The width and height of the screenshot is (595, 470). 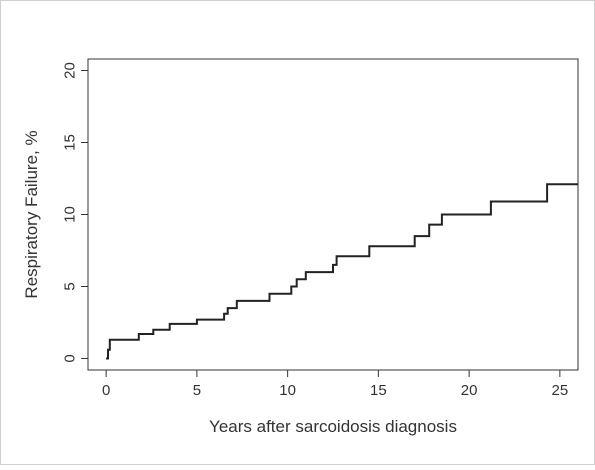 I want to click on y-tick-label: 15, so click(x=70, y=142).